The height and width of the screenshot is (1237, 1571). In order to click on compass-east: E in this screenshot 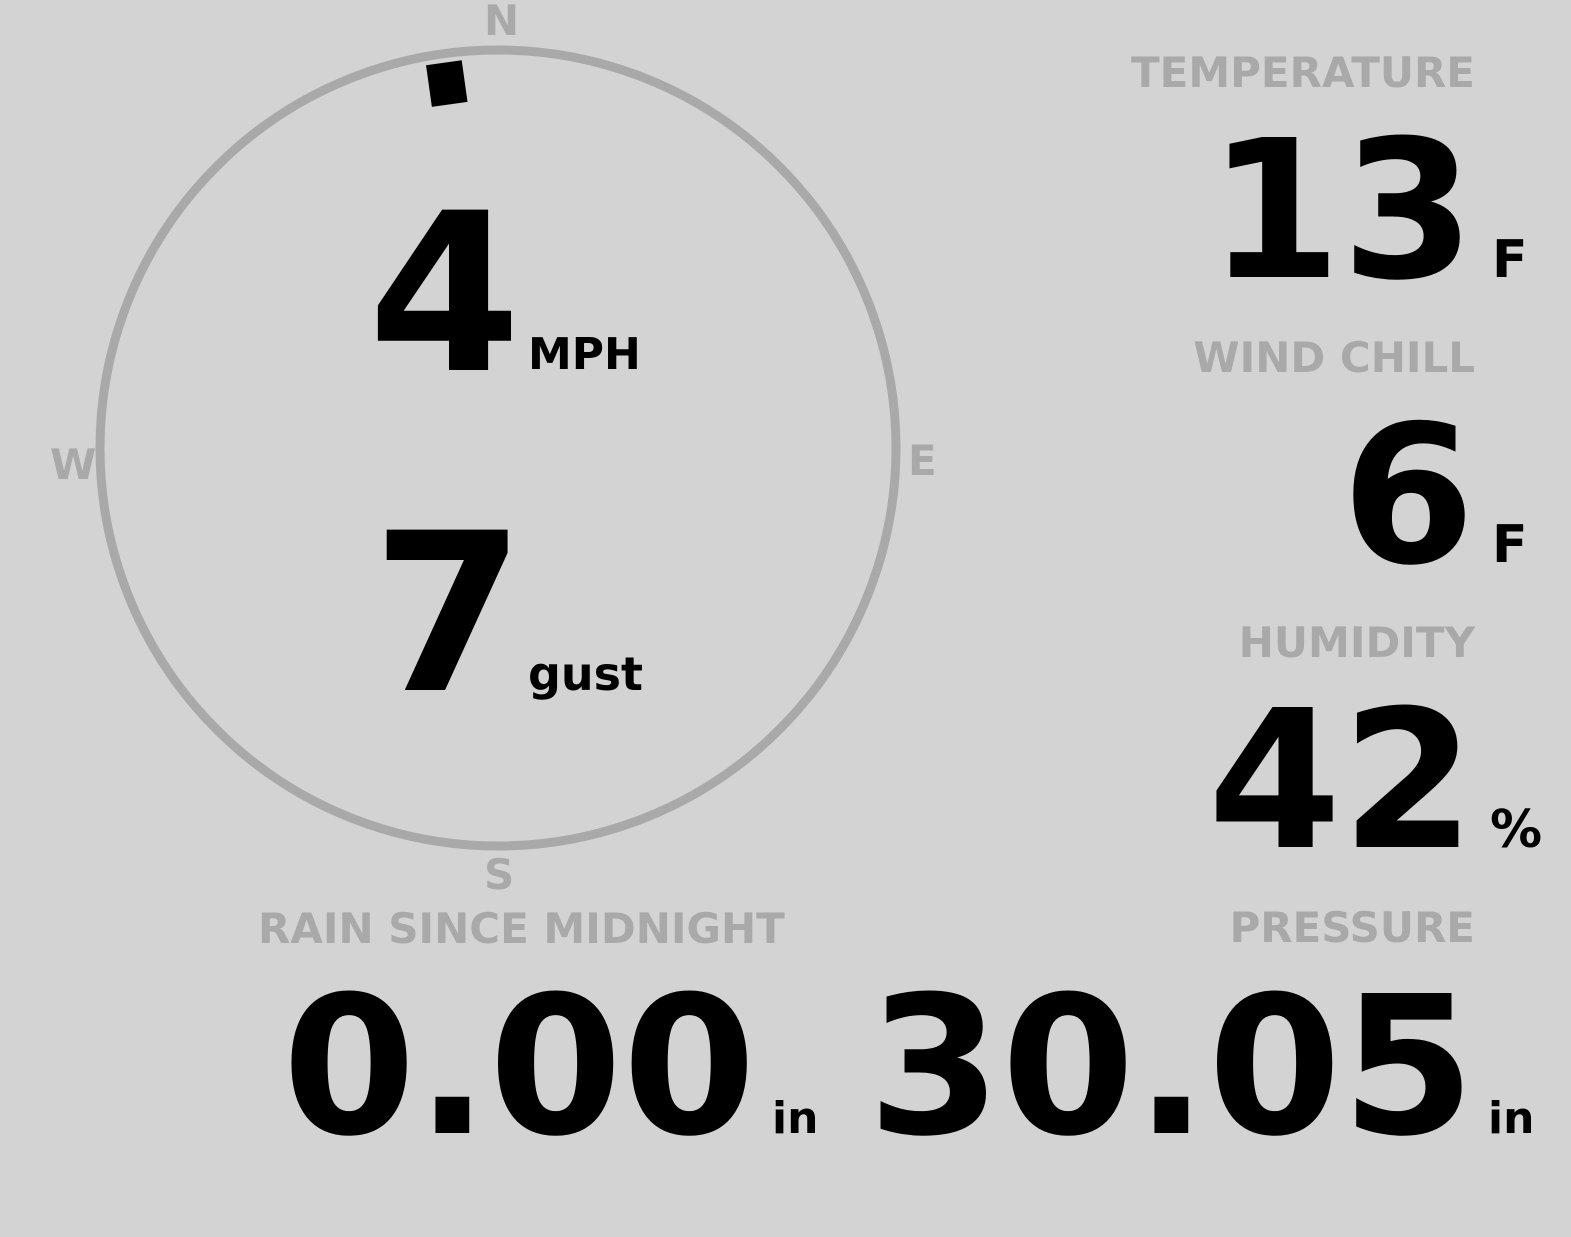, I will do `click(922, 460)`.